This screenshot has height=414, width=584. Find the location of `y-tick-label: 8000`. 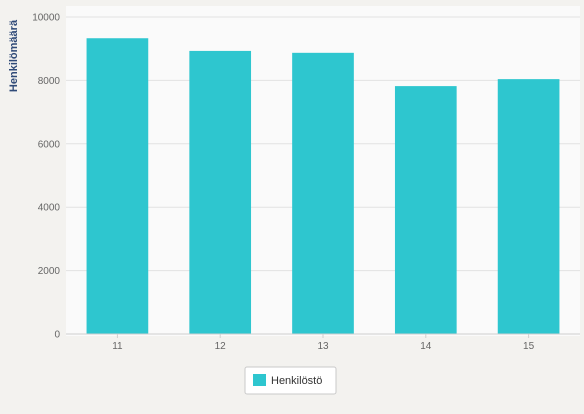

y-tick-label: 8000 is located at coordinates (49, 81).